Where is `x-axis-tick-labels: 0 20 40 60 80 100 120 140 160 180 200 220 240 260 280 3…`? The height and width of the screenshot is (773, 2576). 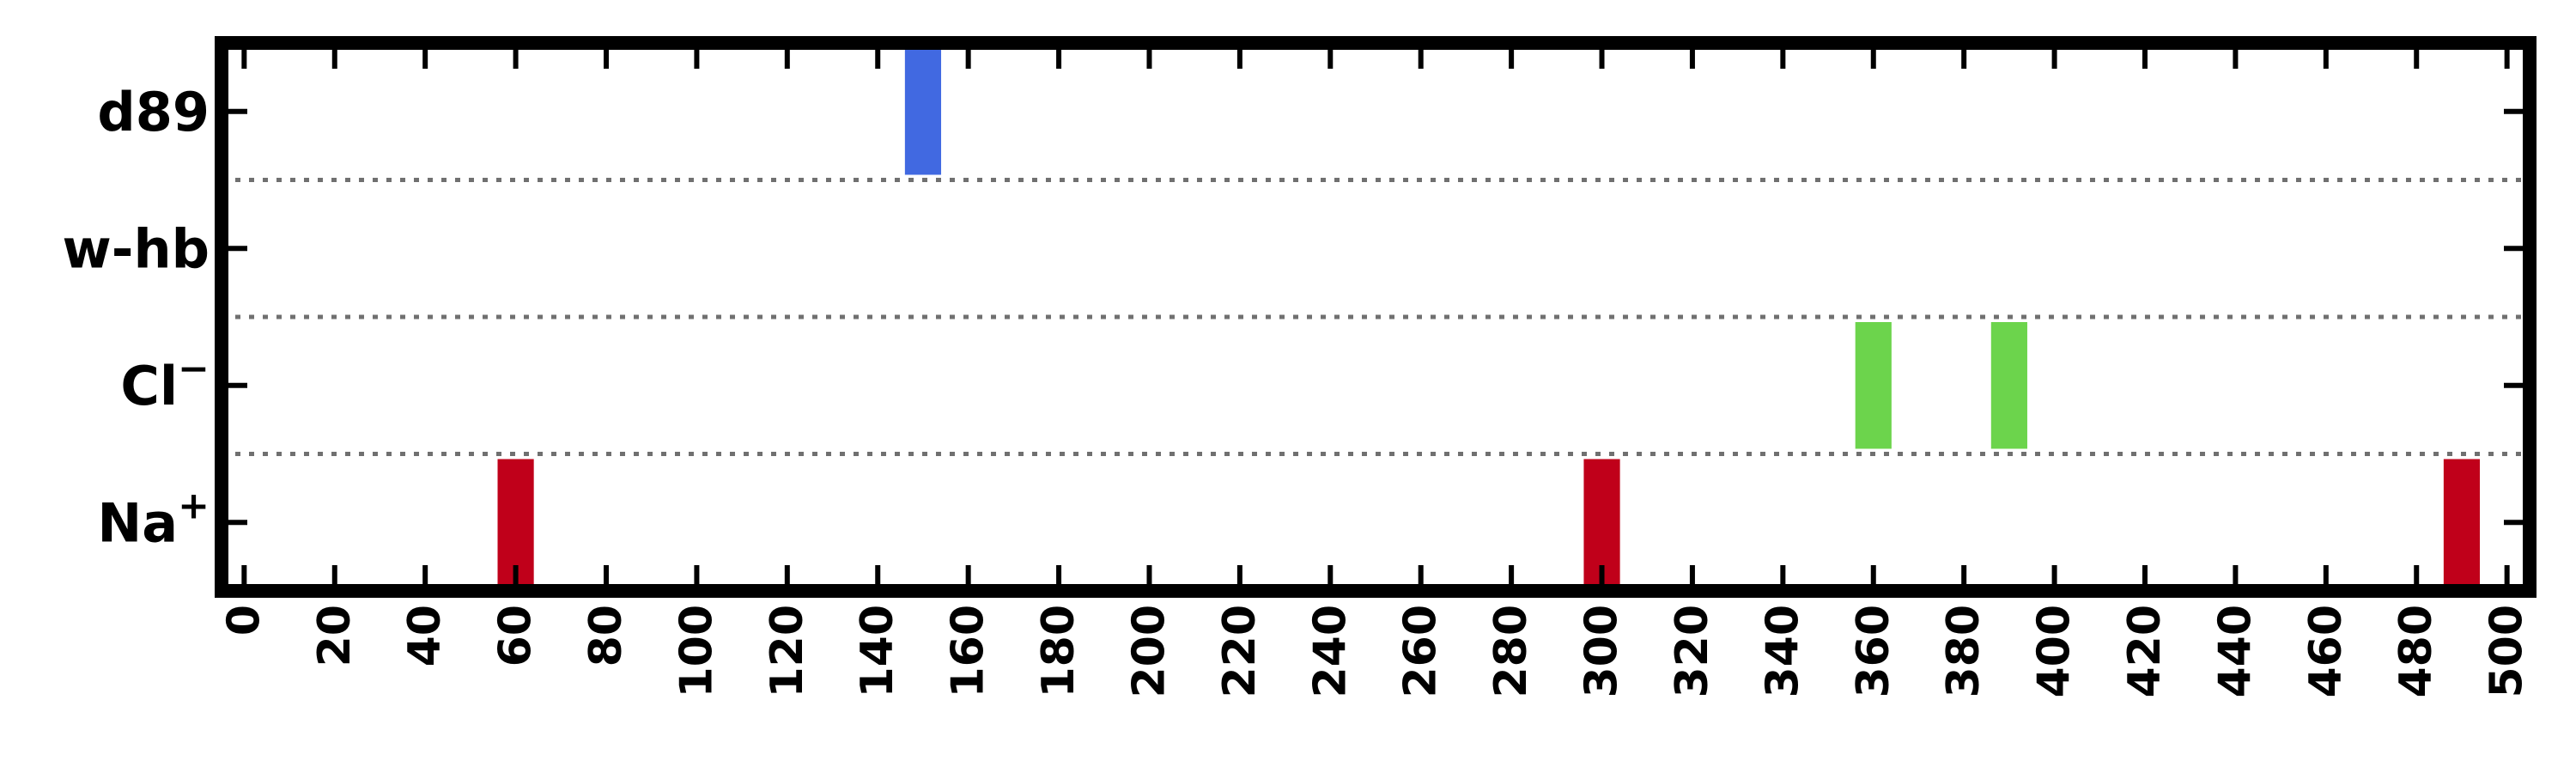 x-axis-tick-labels: 0 20 40 60 80 100 120 140 160 180 200 220 240 260 280 3… is located at coordinates (1375, 652).